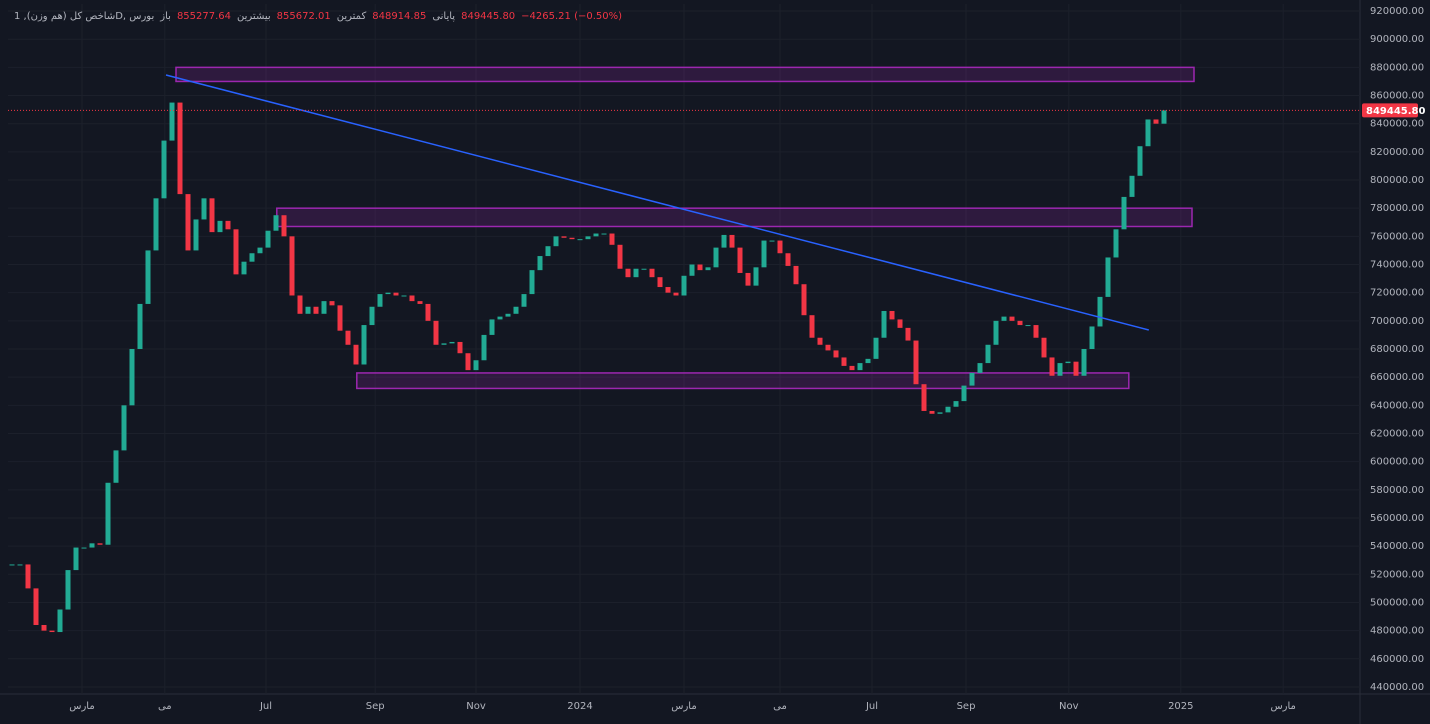 Image resolution: width=1430 pixels, height=724 pixels. Describe the element at coordinates (683, 706) in the screenshot. I see `x-tick-label: مارس` at that location.